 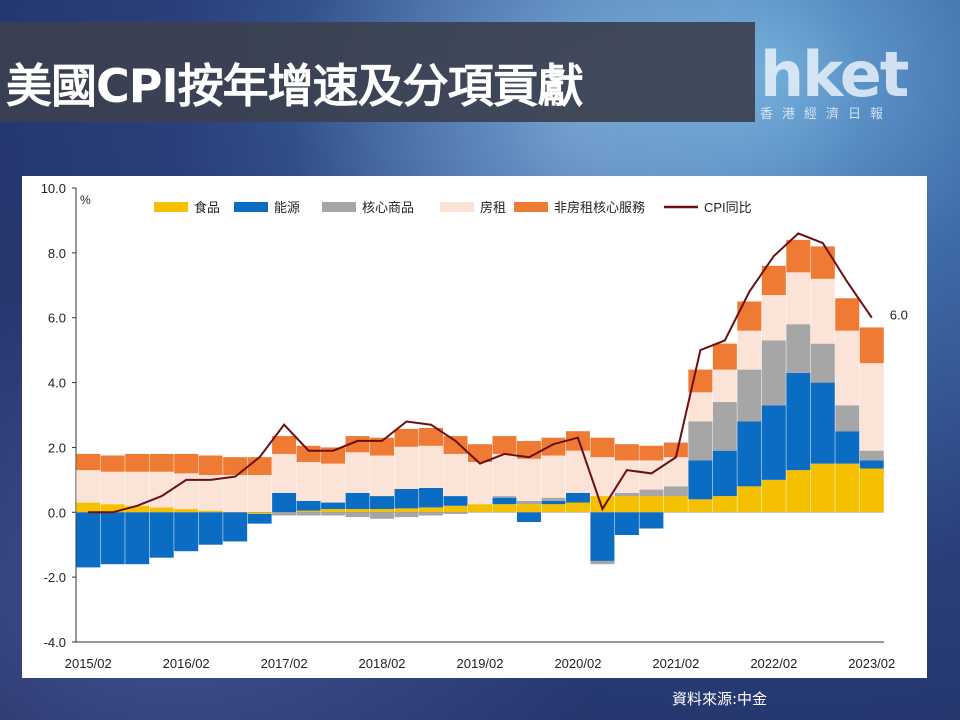 I want to click on y-axis-unit: %, so click(x=85, y=200).